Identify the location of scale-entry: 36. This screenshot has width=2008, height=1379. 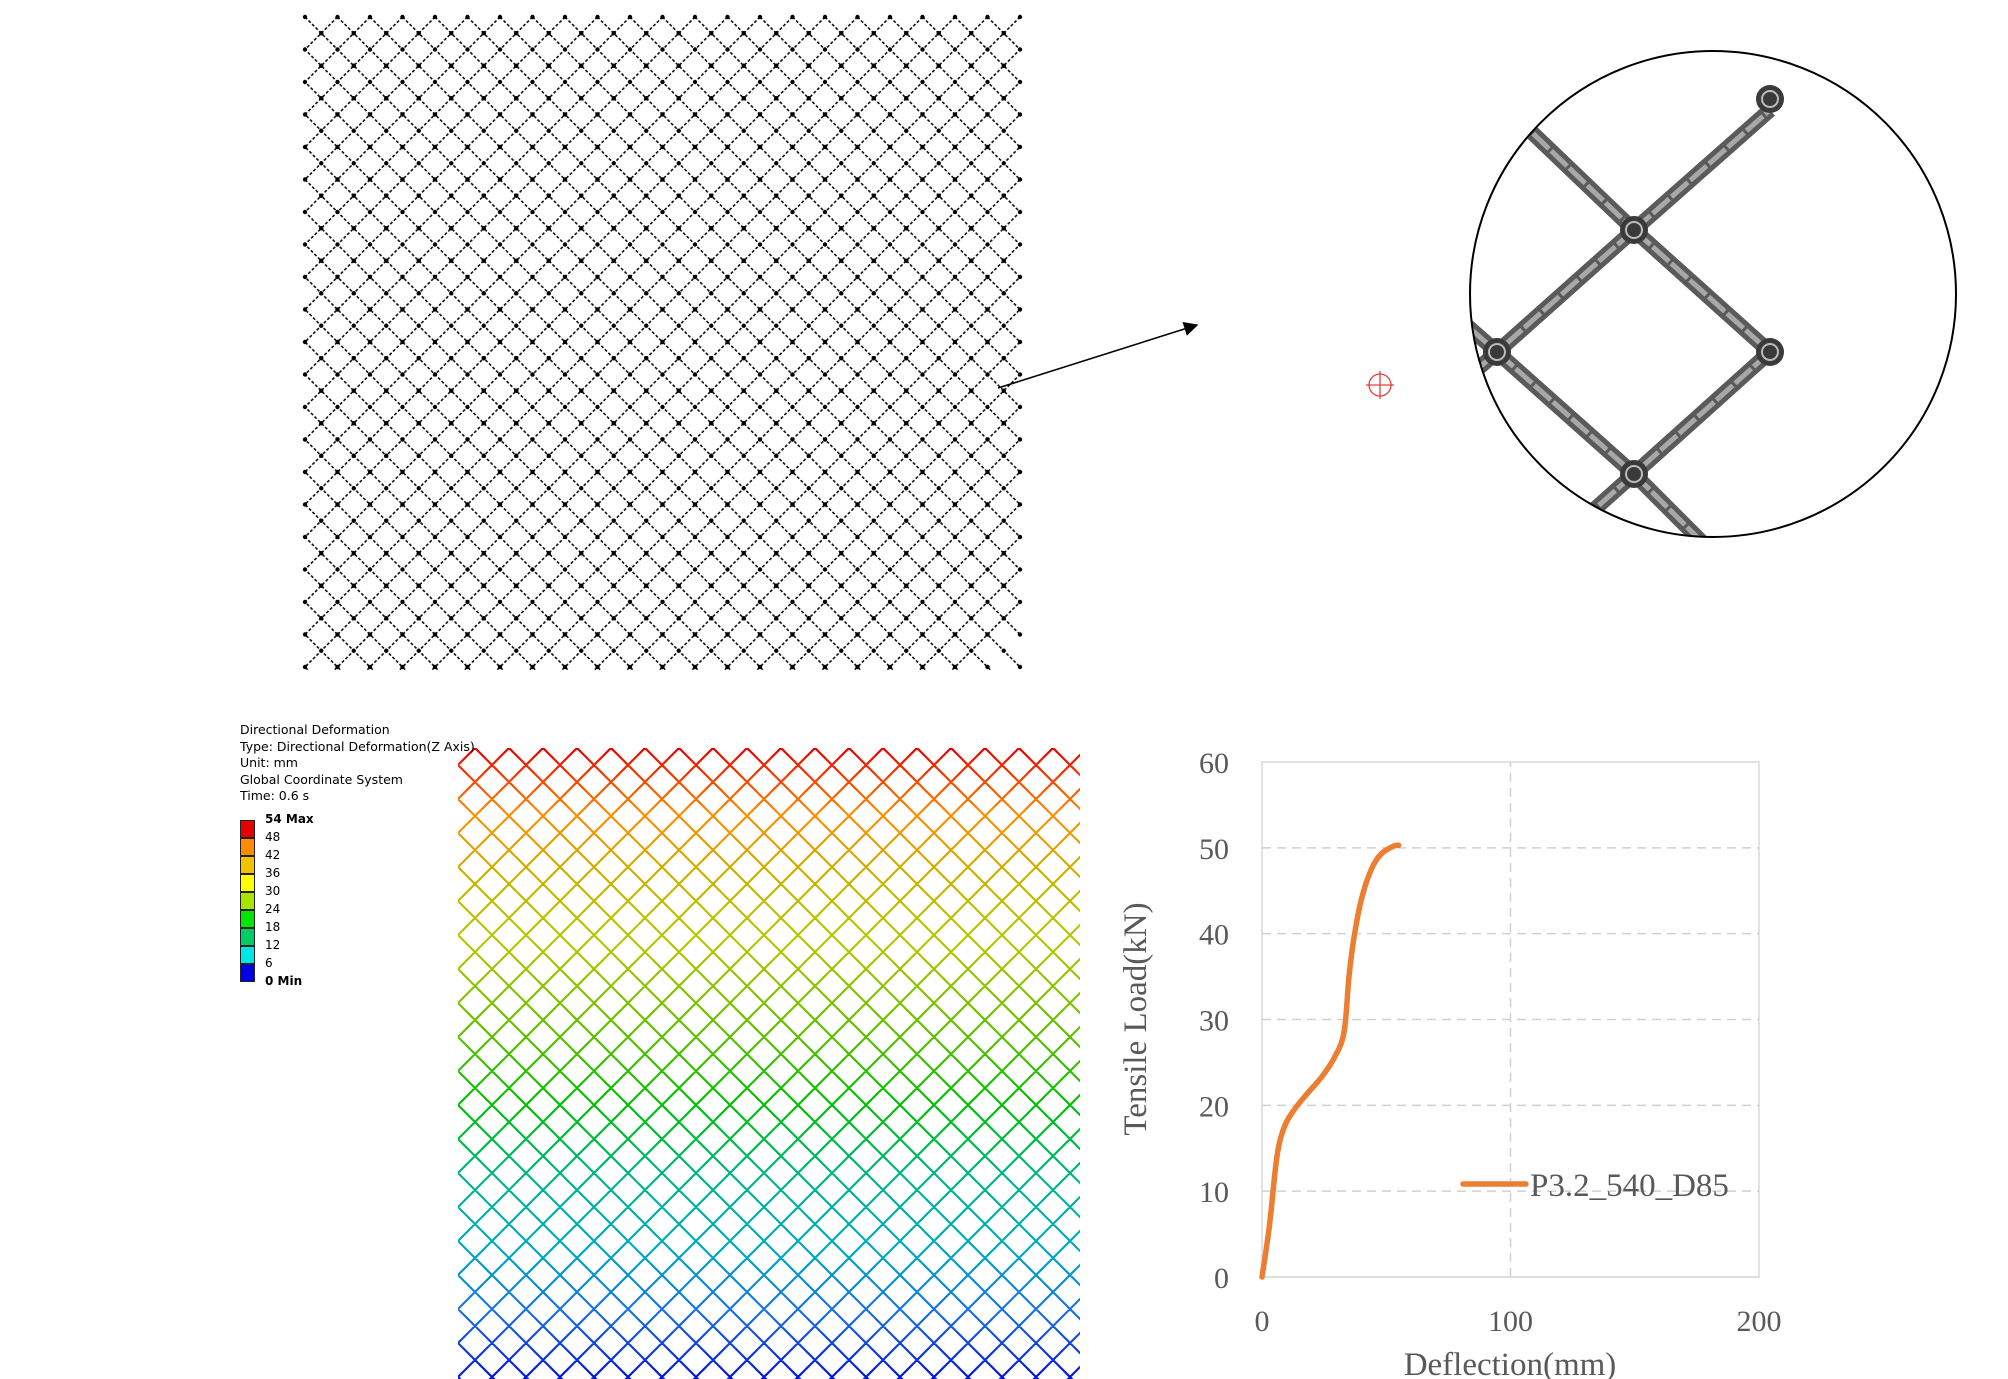
(300, 879).